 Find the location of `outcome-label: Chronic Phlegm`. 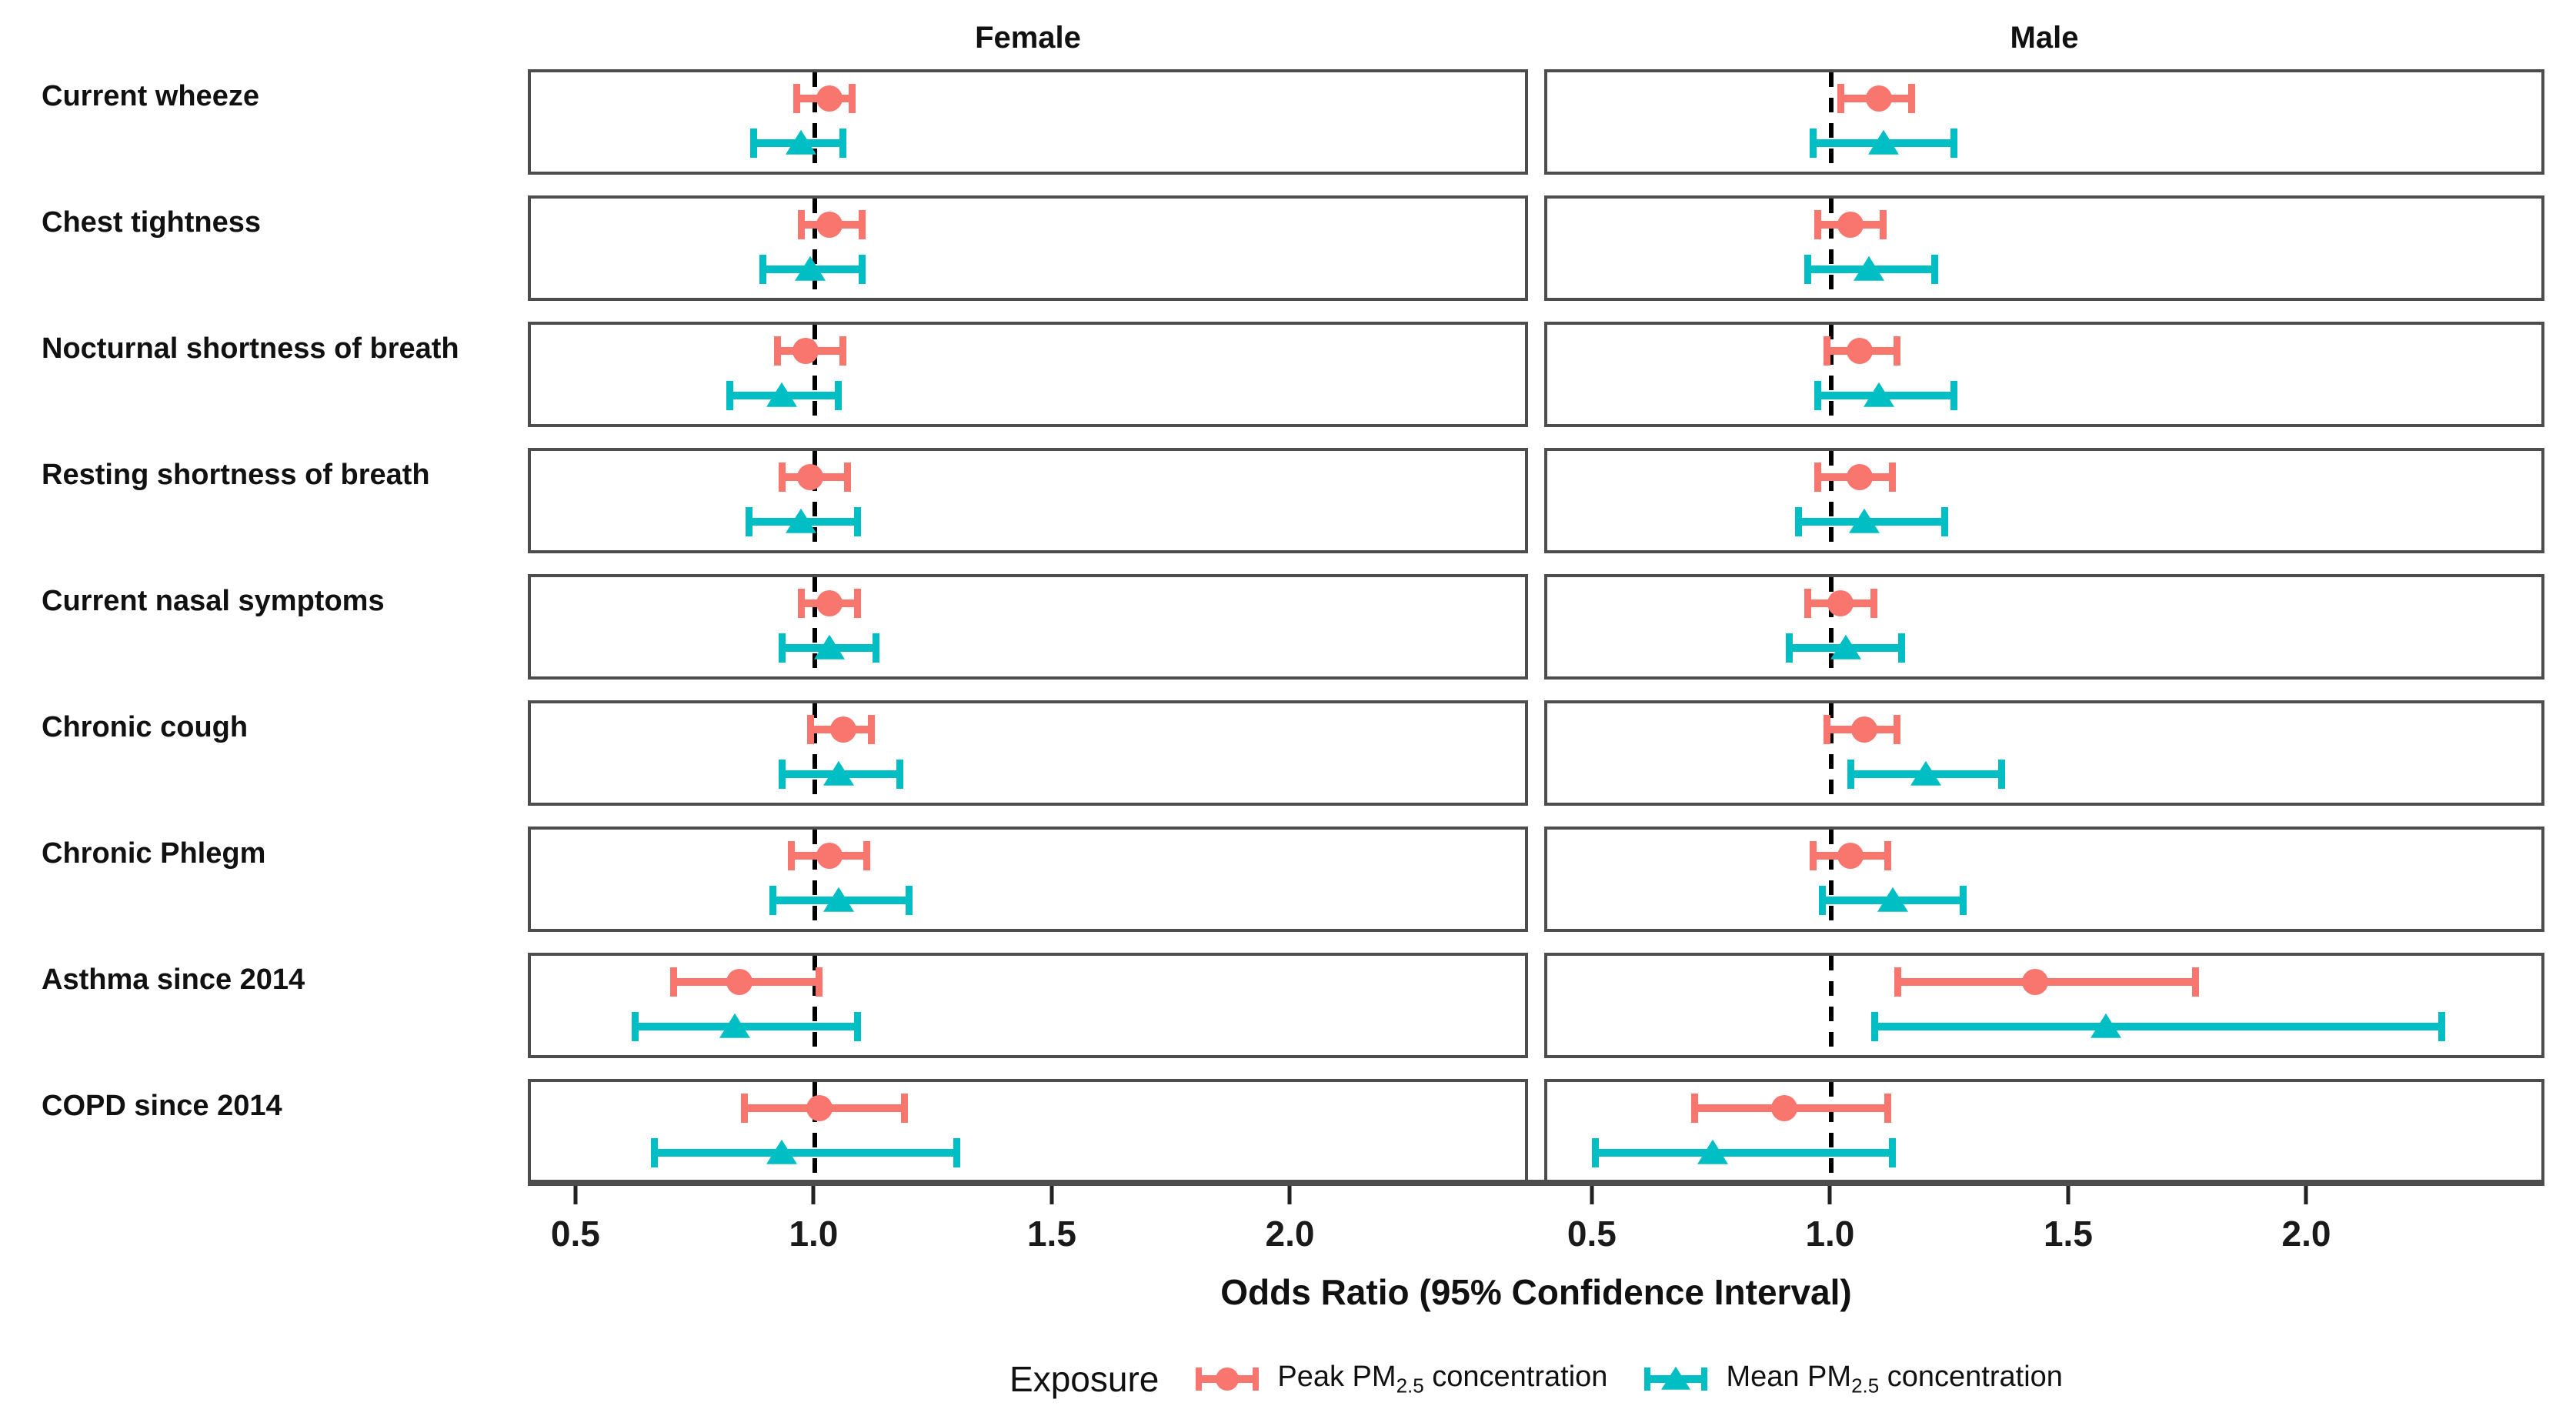

outcome-label: Chronic Phlegm is located at coordinates (154, 853).